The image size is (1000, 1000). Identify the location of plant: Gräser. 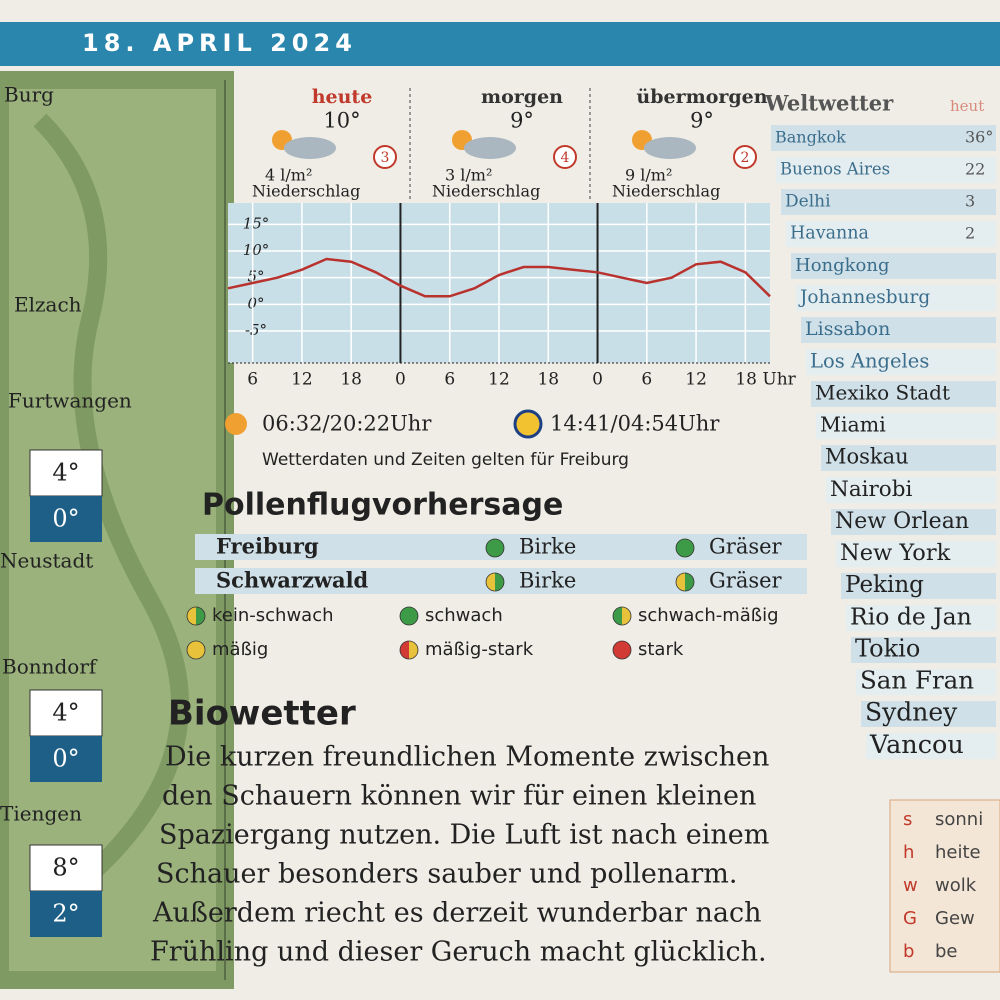
(746, 581).